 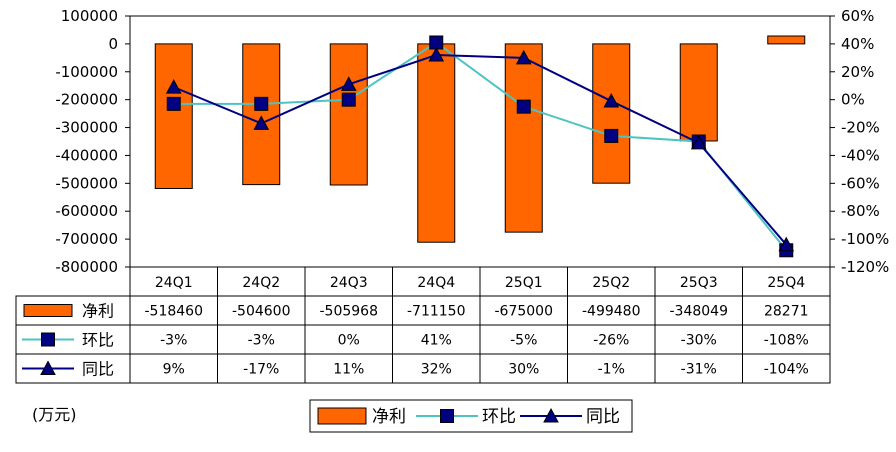 What do you see at coordinates (857, 16) in the screenshot?
I see `right-axis-tick-label: 60%` at bounding box center [857, 16].